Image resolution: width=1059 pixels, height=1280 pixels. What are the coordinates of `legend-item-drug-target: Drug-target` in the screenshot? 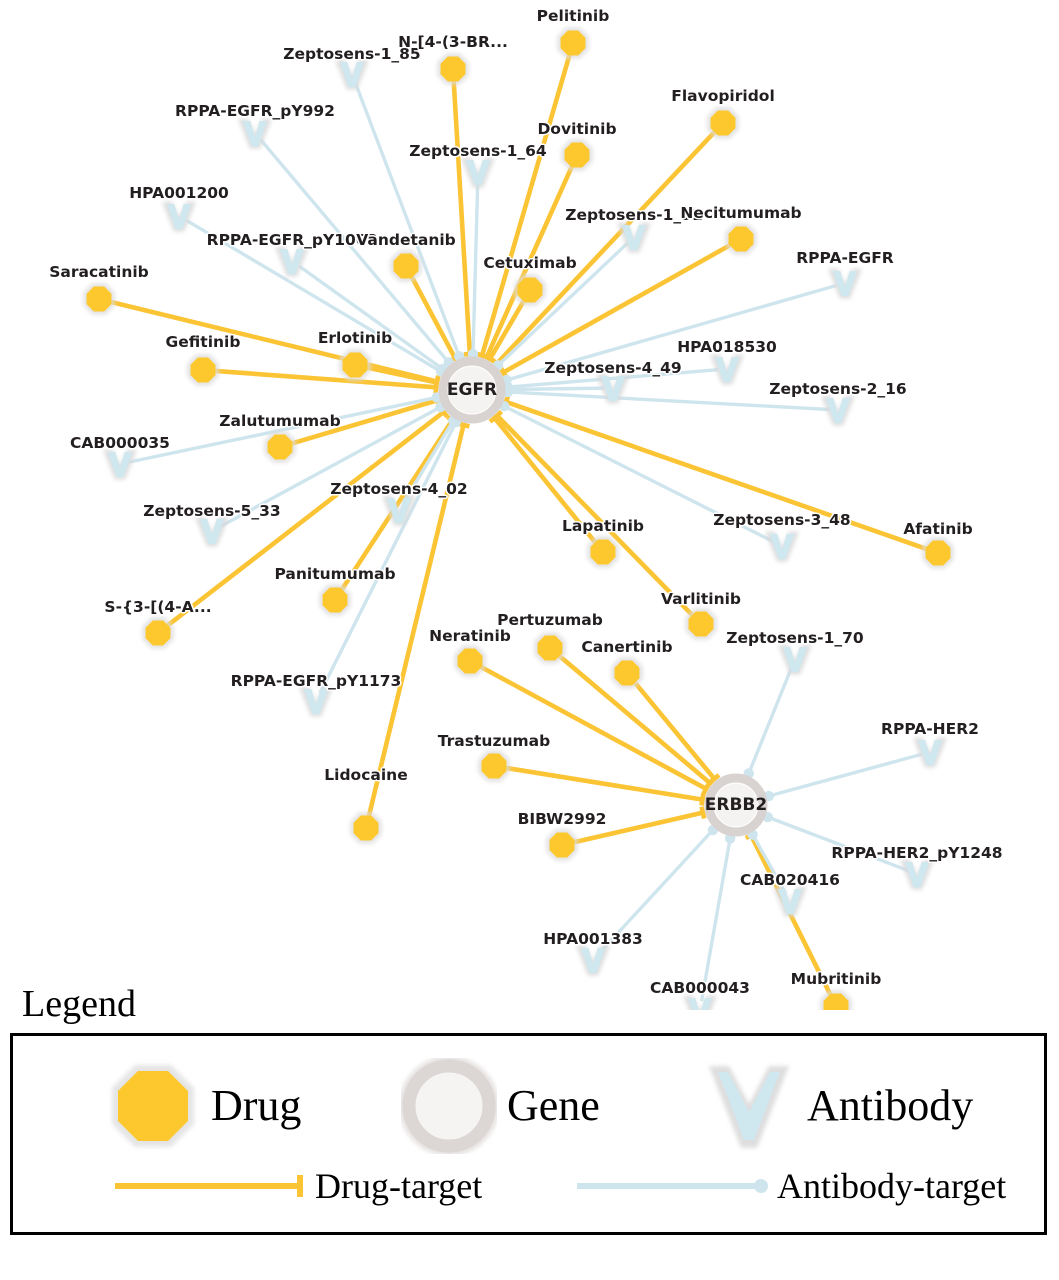 It's located at (296, 1186).